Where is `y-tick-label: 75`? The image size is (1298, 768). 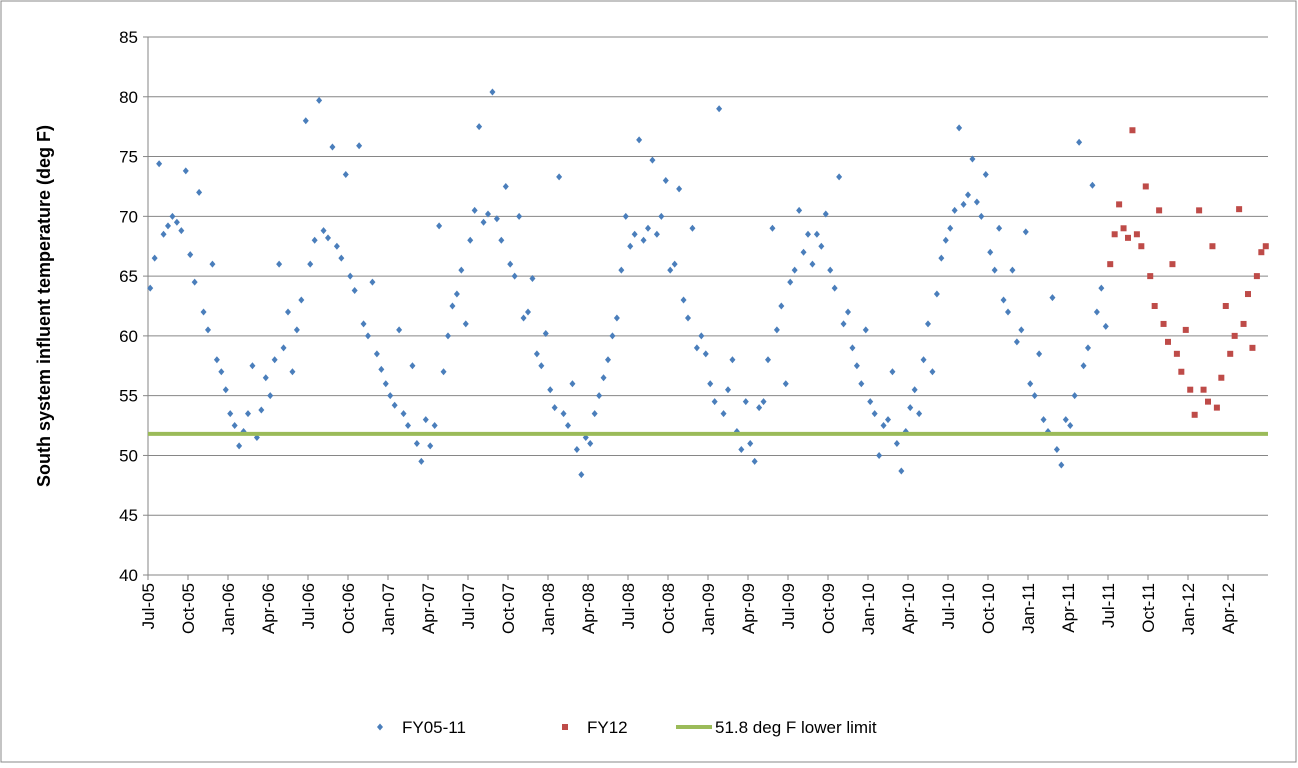 y-tick-label: 75 is located at coordinates (128, 157).